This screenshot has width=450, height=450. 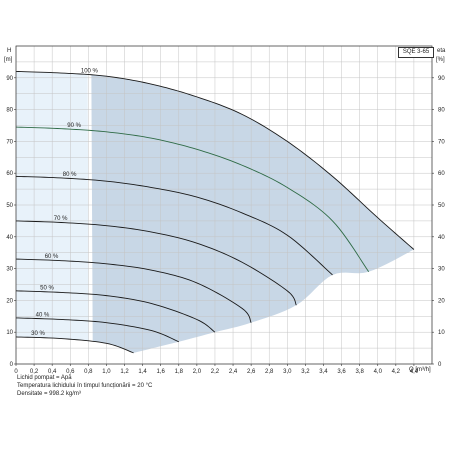 What do you see at coordinates (269, 372) in the screenshot?
I see `x-tick-label: 2,8` at bounding box center [269, 372].